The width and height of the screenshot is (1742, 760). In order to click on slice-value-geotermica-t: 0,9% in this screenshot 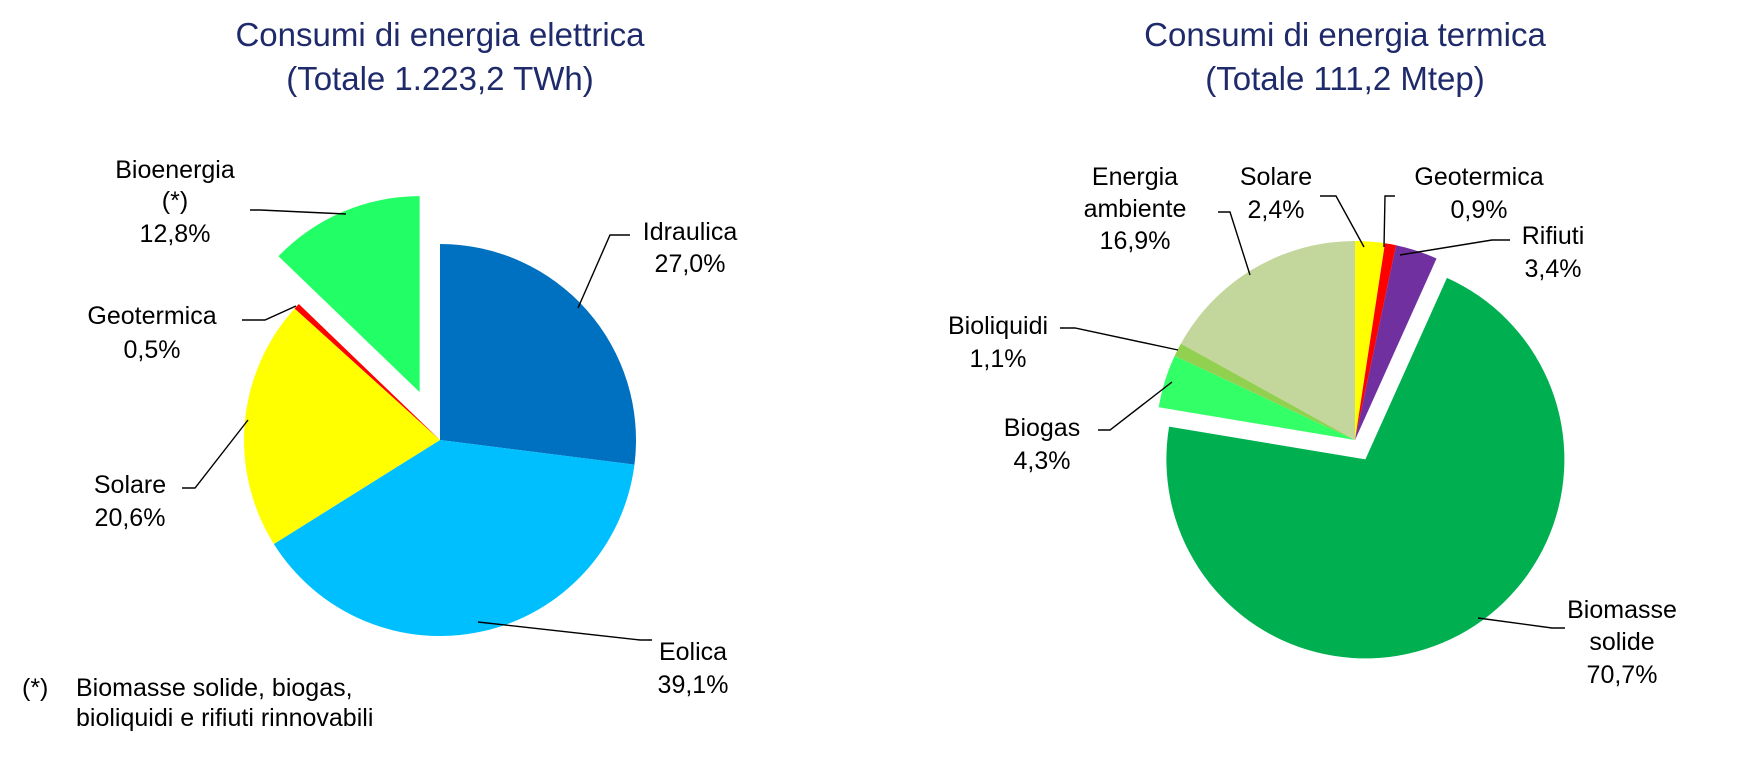, I will do `click(1479, 210)`.